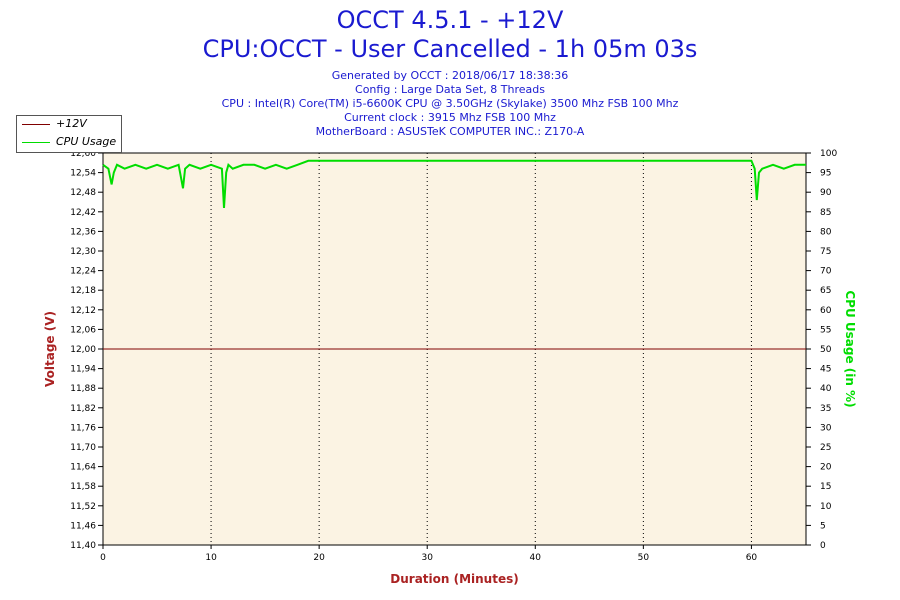 The width and height of the screenshot is (900, 600). Describe the element at coordinates (83, 526) in the screenshot. I see `y-tick-label: 11,46` at that location.